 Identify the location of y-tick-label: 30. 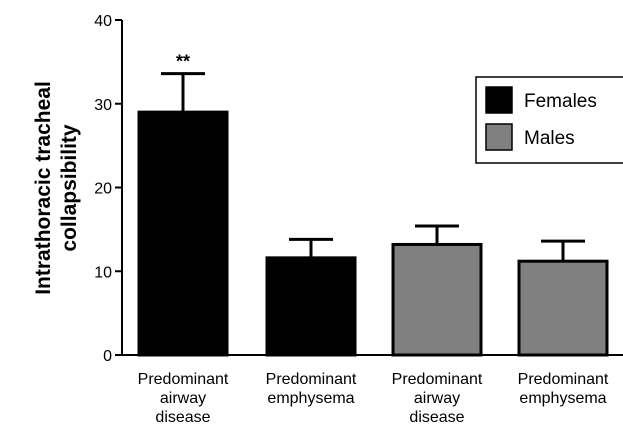
(103, 105).